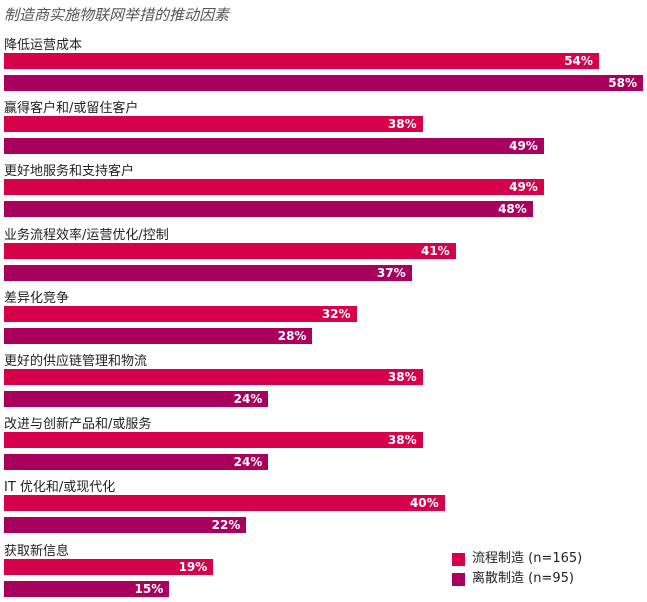 The image size is (647, 602). I want to click on category-label: 改进与创新产品和/或服务, so click(78, 425).